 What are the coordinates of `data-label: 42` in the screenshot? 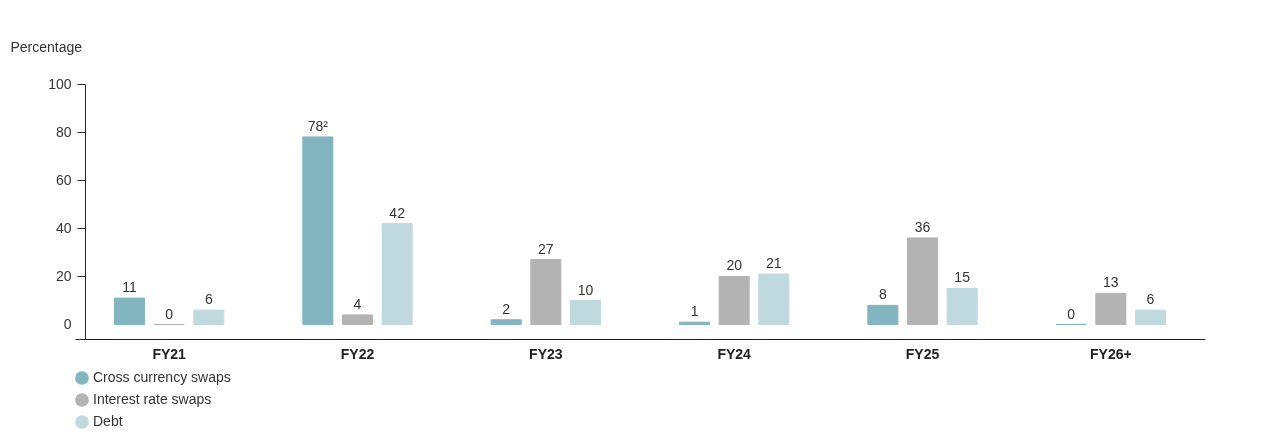 It's located at (397, 212).